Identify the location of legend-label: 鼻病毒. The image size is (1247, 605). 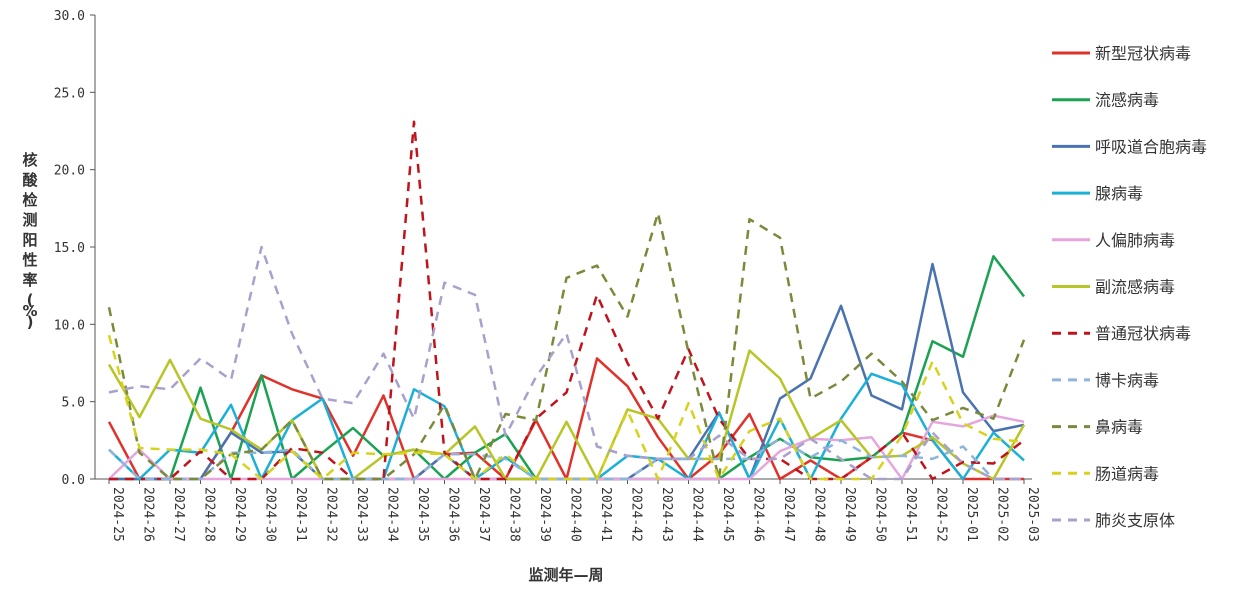
(1119, 427).